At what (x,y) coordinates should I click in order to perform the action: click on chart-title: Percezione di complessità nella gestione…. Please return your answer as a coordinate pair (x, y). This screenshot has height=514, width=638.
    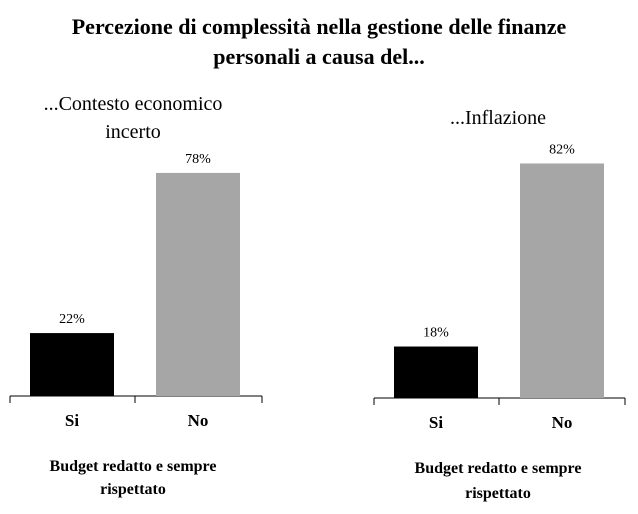
    Looking at the image, I should click on (319, 41).